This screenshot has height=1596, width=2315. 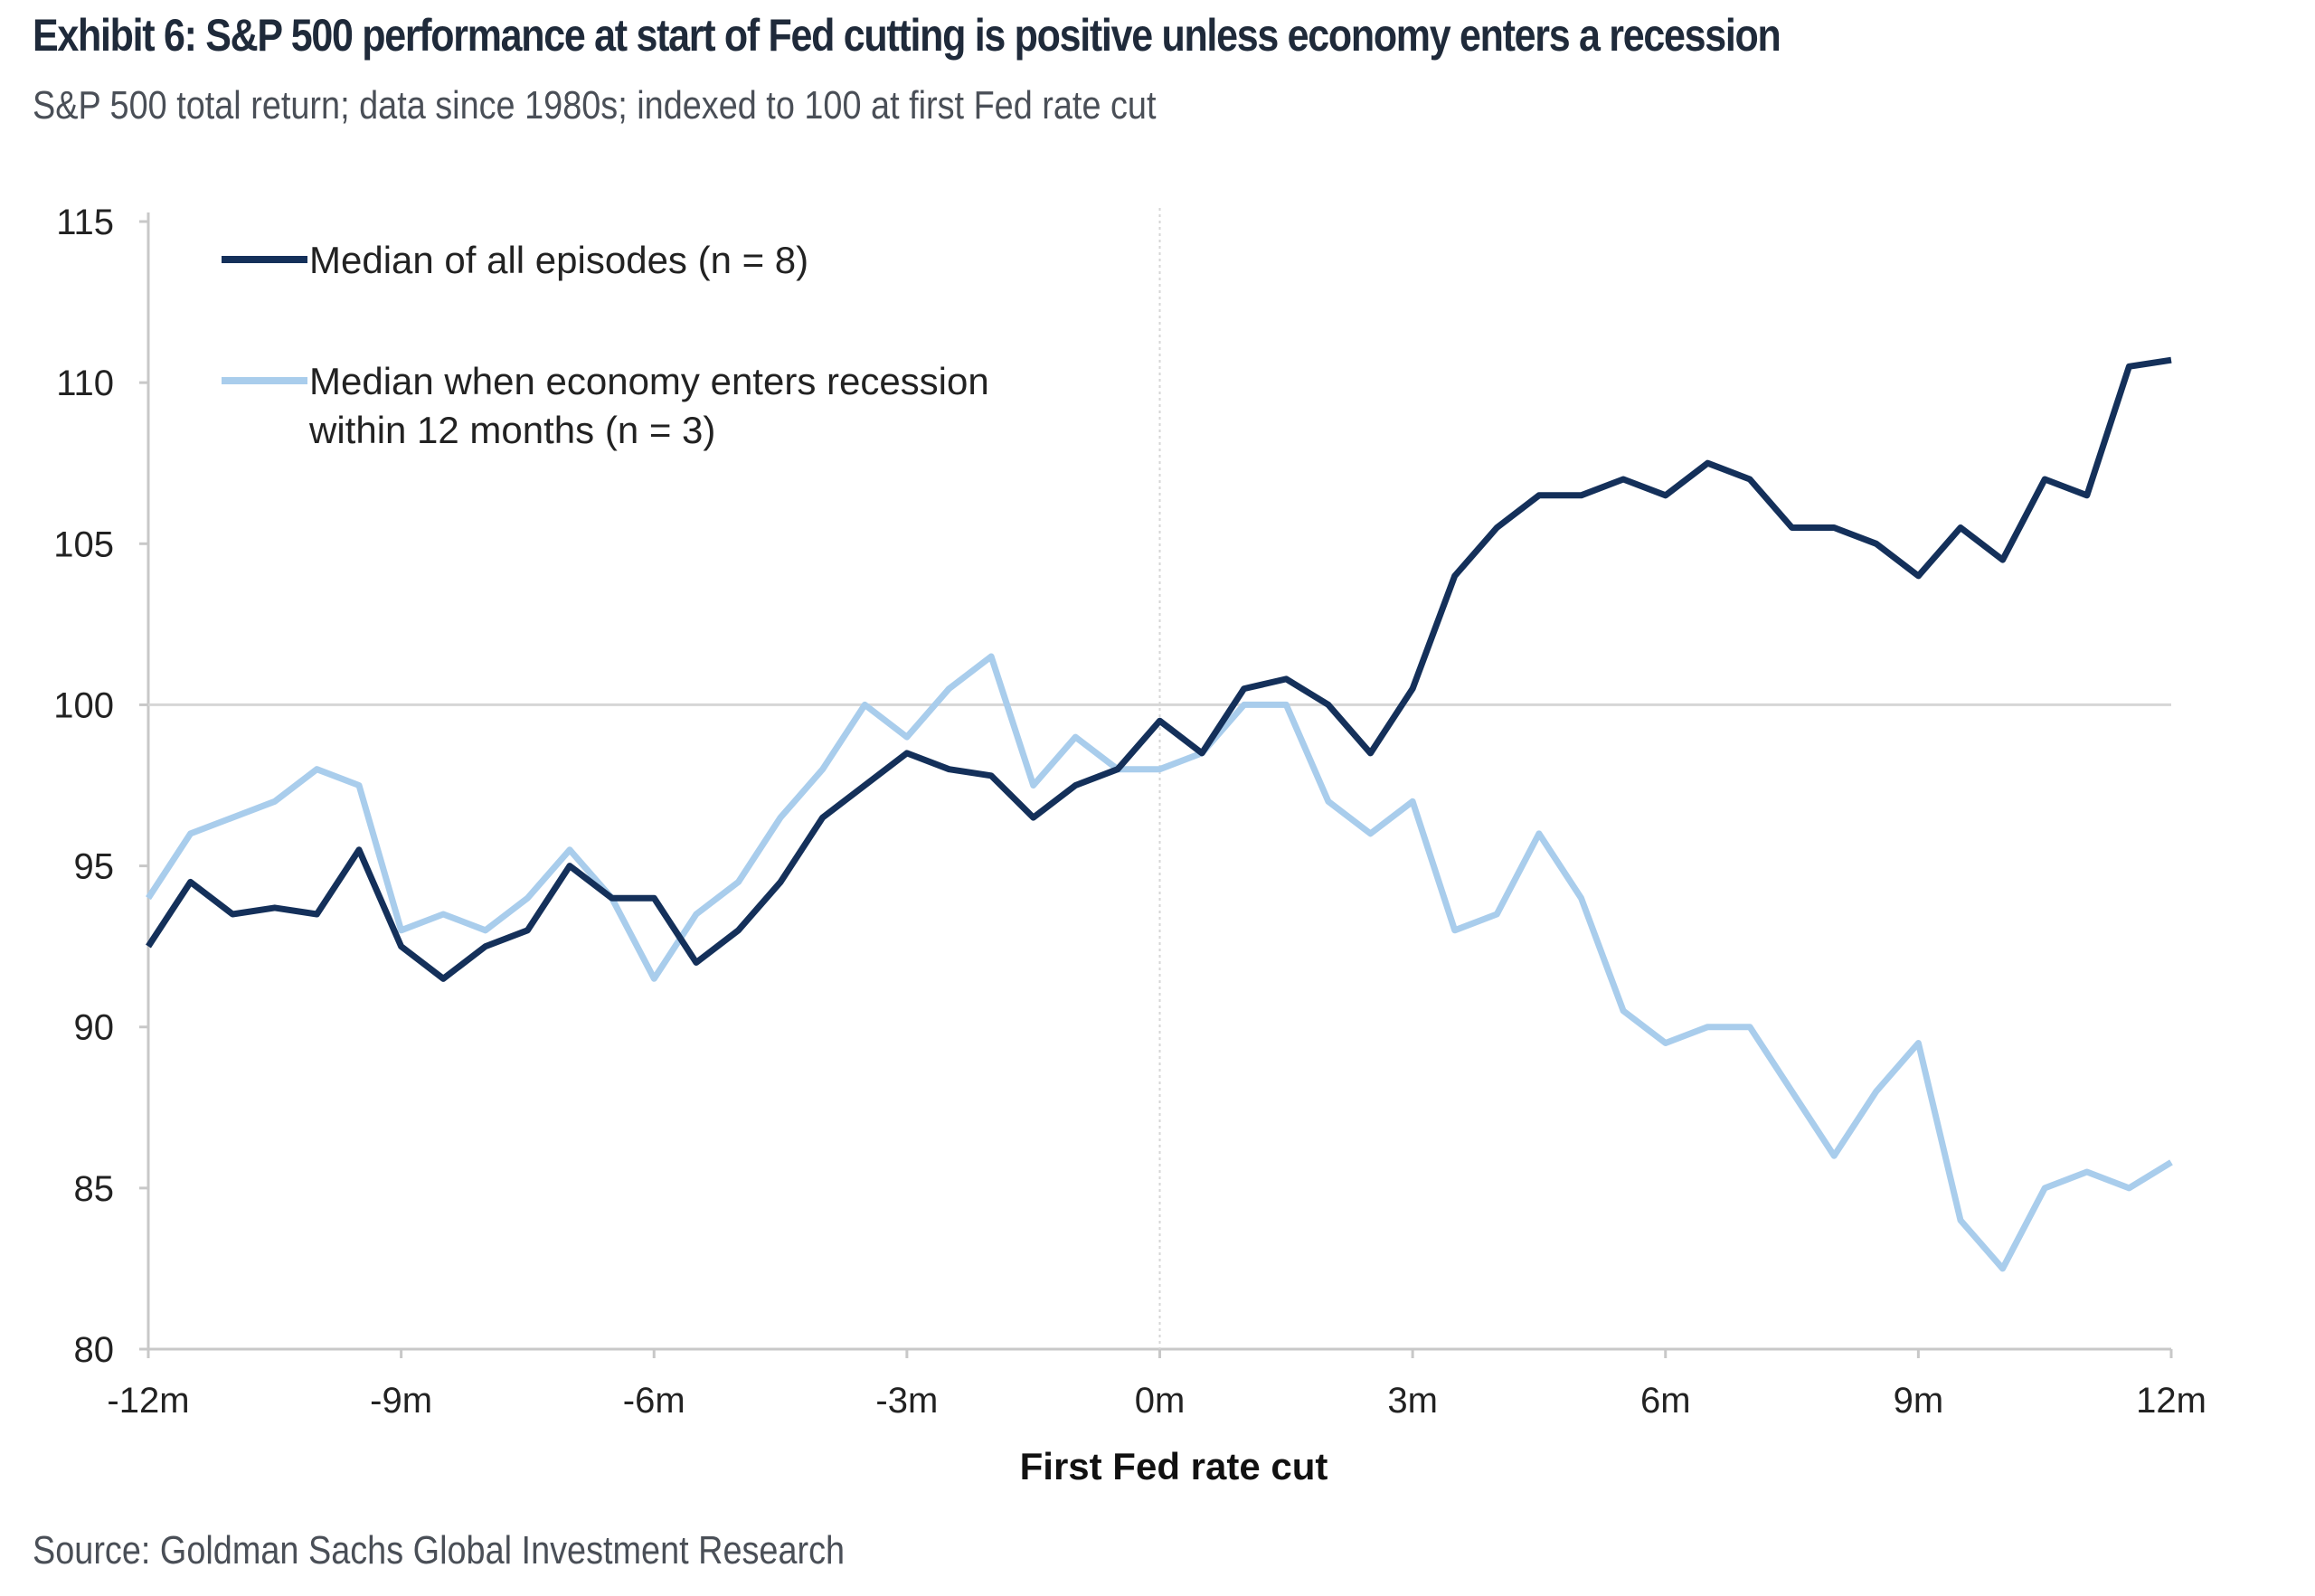 I want to click on y-tick-label: 115, so click(x=85, y=223).